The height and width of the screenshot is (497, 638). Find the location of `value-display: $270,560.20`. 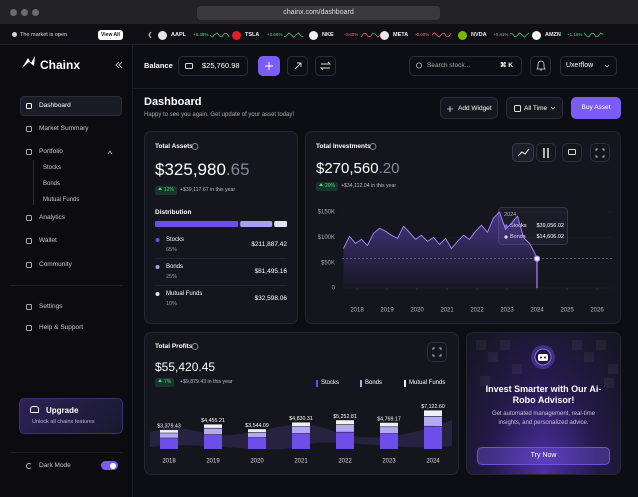

value-display: $270,560.20 is located at coordinates (357, 169).